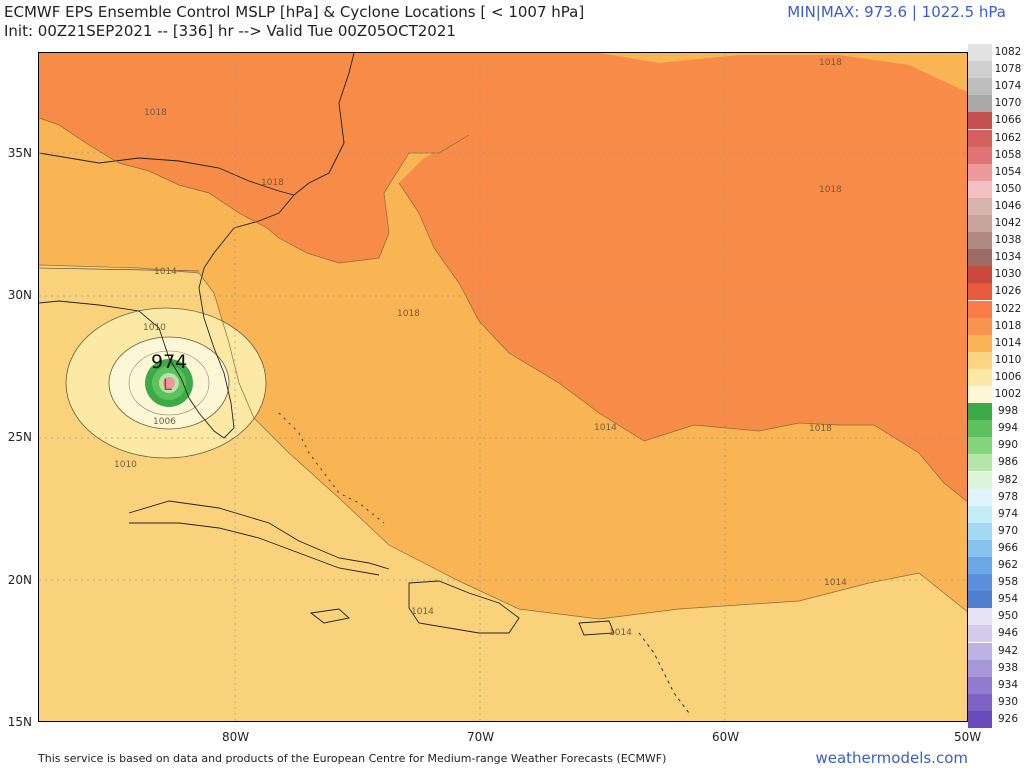  What do you see at coordinates (254, 190) in the screenshot?
I see `isobar-1018-west` at bounding box center [254, 190].